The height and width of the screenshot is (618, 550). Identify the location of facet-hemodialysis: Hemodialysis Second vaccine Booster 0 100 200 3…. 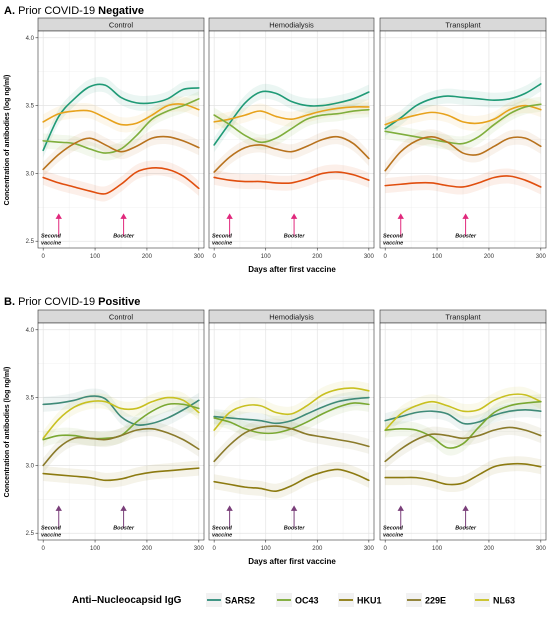
(291, 430).